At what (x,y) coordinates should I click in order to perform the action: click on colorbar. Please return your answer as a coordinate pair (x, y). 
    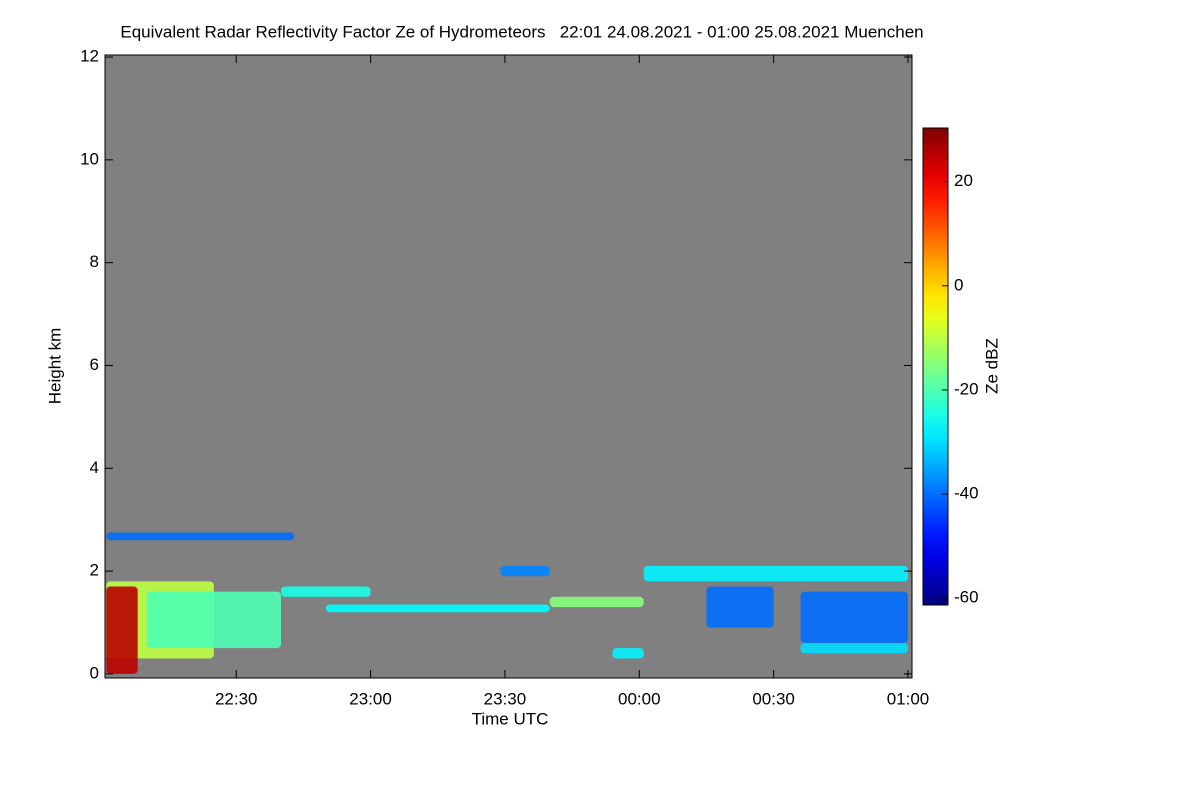
    Looking at the image, I should click on (935, 366).